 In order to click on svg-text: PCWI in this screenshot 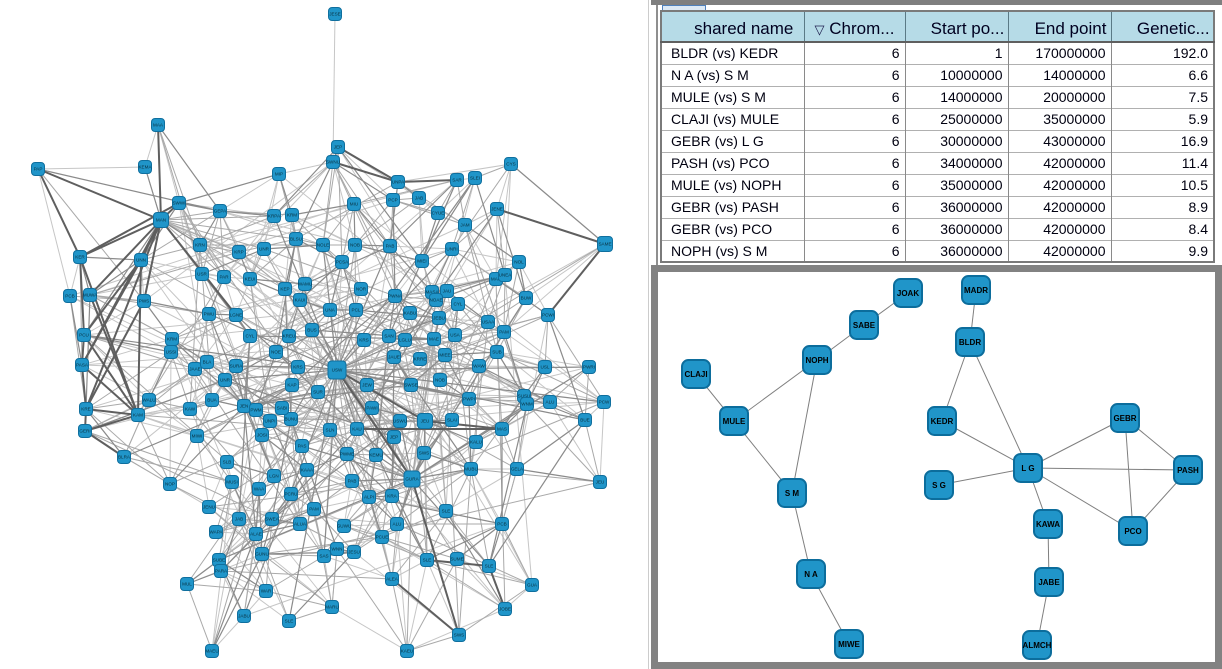, I will do `click(548, 315)`.